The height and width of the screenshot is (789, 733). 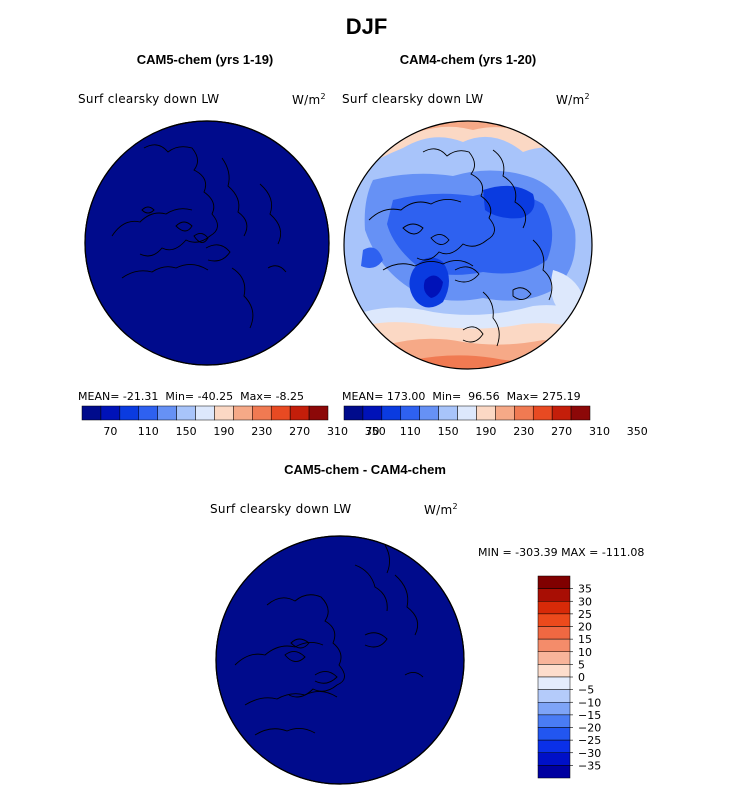 What do you see at coordinates (461, 396) in the screenshot?
I see `panel-2-stats: MEAN= 173.00 Min= 96.56 Max= 275.19` at bounding box center [461, 396].